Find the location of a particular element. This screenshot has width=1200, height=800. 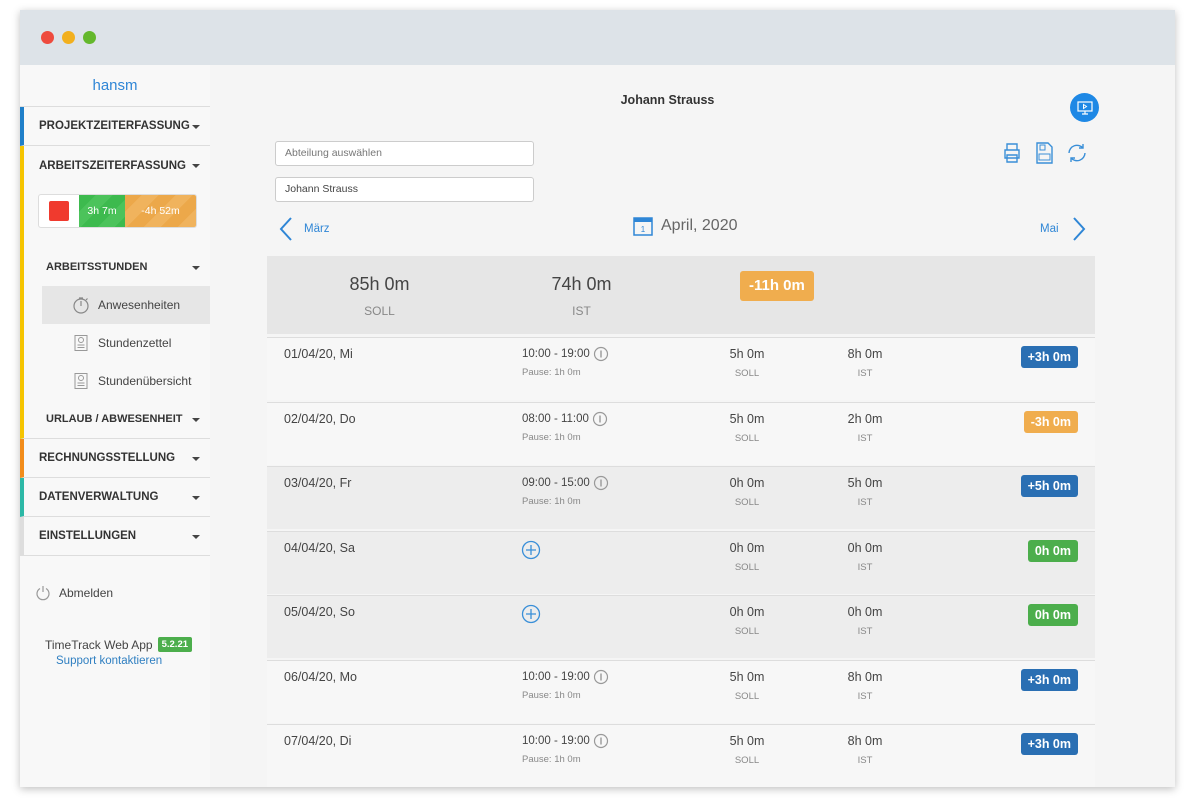

prev-month-button: März is located at coordinates (304, 229).